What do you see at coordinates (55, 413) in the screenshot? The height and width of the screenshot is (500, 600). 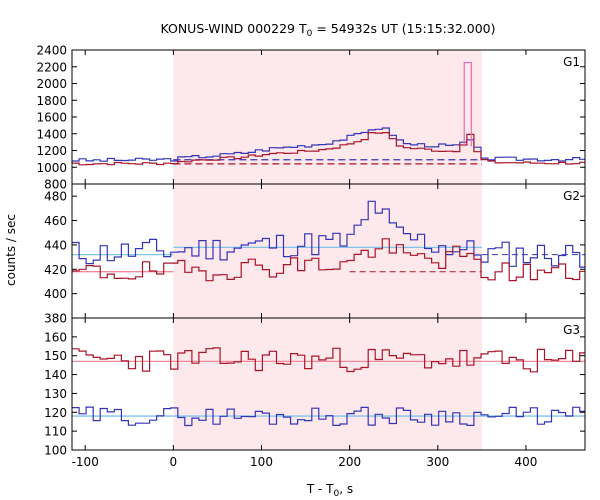 I see `y-tick-label: 120` at bounding box center [55, 413].